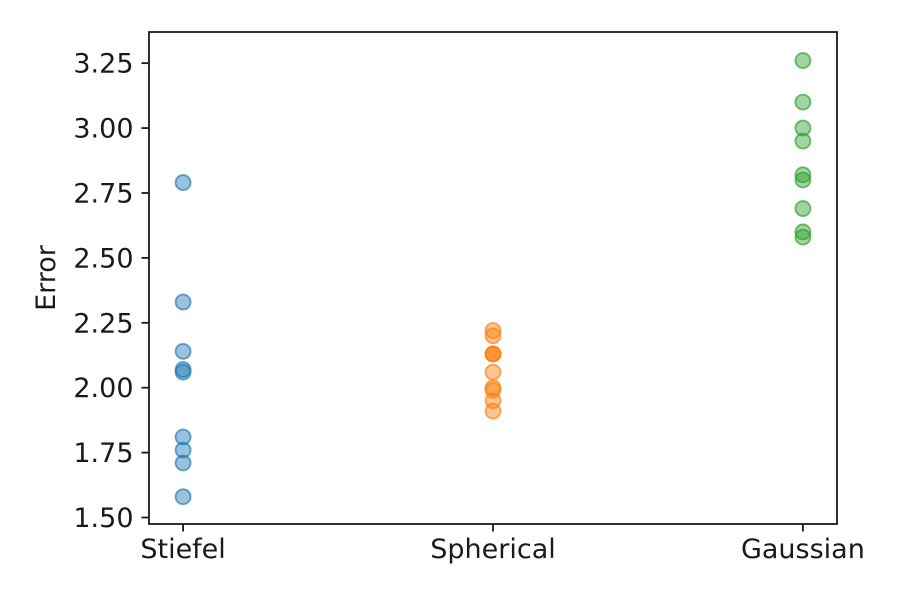 The width and height of the screenshot is (900, 600). I want to click on x-tick-label: Stiefel, so click(182, 549).